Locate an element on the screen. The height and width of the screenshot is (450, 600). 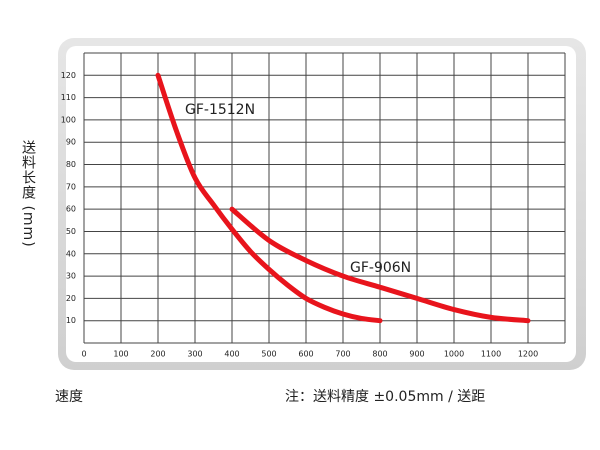
y-tick-label: 30 is located at coordinates (71, 276).